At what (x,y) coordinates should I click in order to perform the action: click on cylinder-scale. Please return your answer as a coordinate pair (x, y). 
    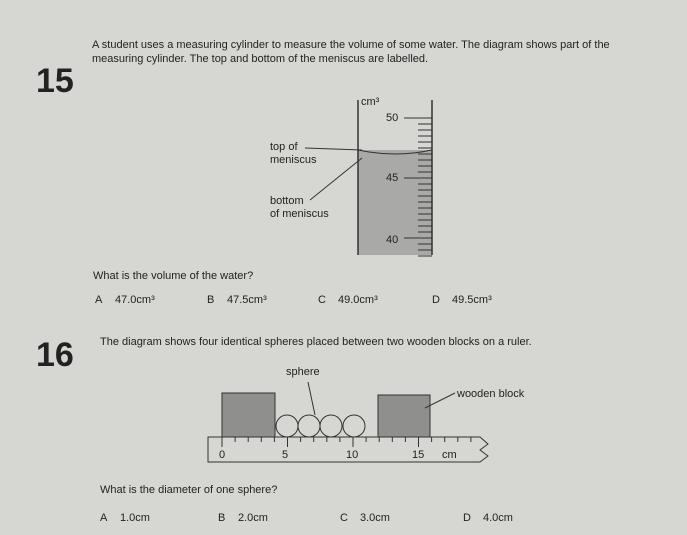
    Looking at the image, I should click on (418, 187).